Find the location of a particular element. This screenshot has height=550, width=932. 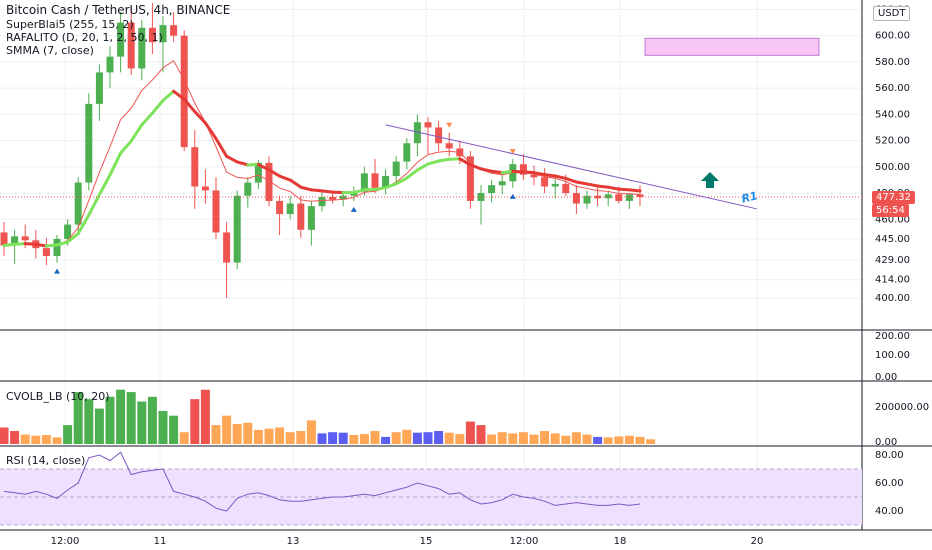

rsi-tick-label: 80.00 is located at coordinates (889, 455).